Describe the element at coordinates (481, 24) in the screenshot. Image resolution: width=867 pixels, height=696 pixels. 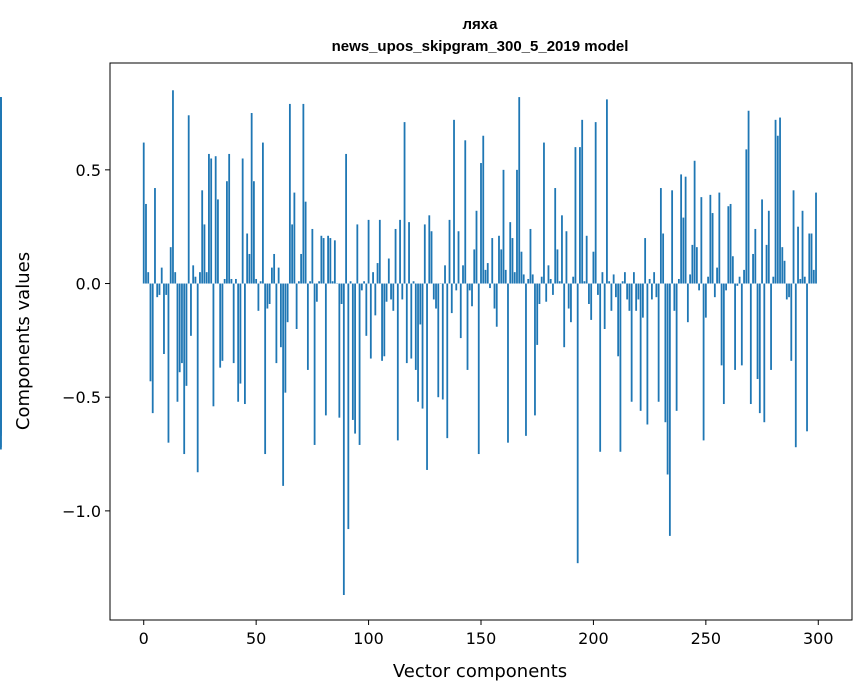
I see `chart-title: ляха` at that location.